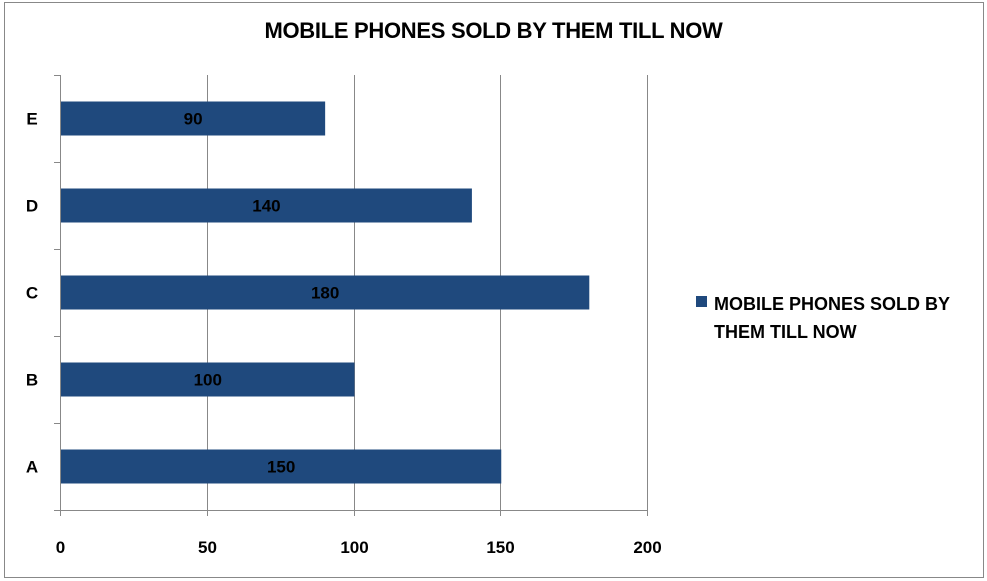 This screenshot has width=987, height=581. I want to click on data-label-C: 180, so click(325, 293).